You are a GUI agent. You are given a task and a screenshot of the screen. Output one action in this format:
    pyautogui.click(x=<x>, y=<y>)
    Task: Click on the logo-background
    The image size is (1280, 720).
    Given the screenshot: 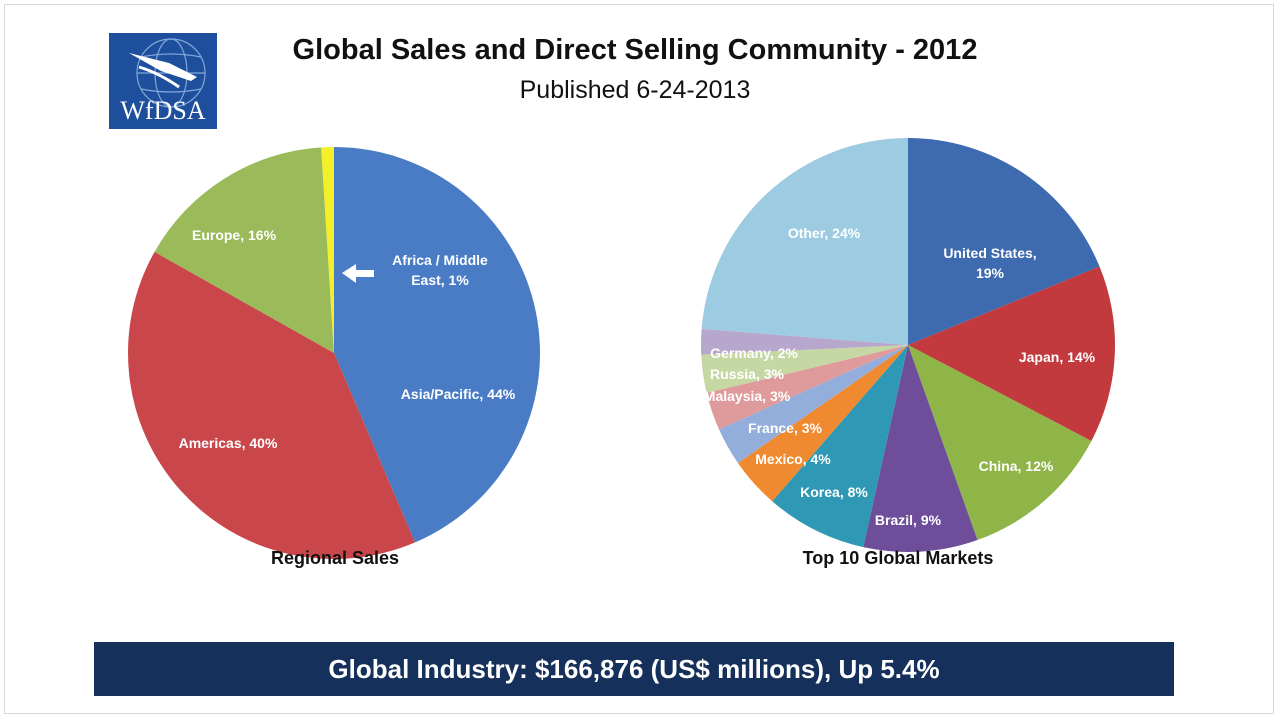 What is the action you would take?
    pyautogui.click(x=163, y=81)
    